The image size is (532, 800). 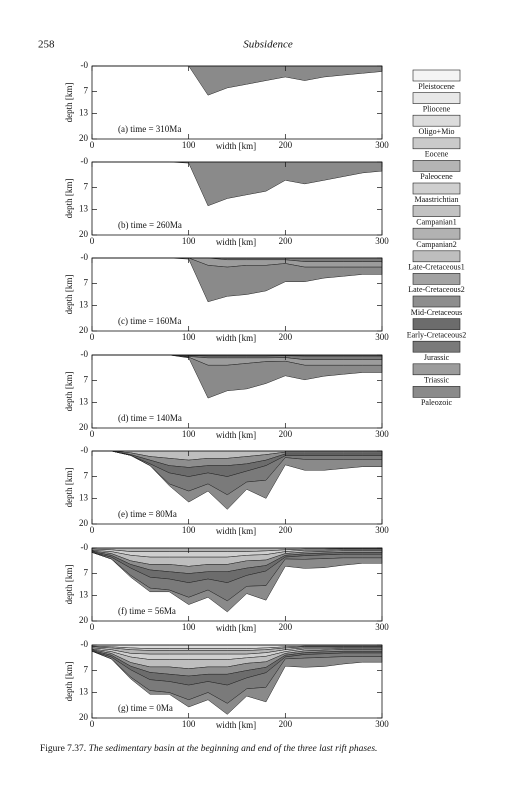 I want to click on running-title: Subsidence, so click(x=268, y=45).